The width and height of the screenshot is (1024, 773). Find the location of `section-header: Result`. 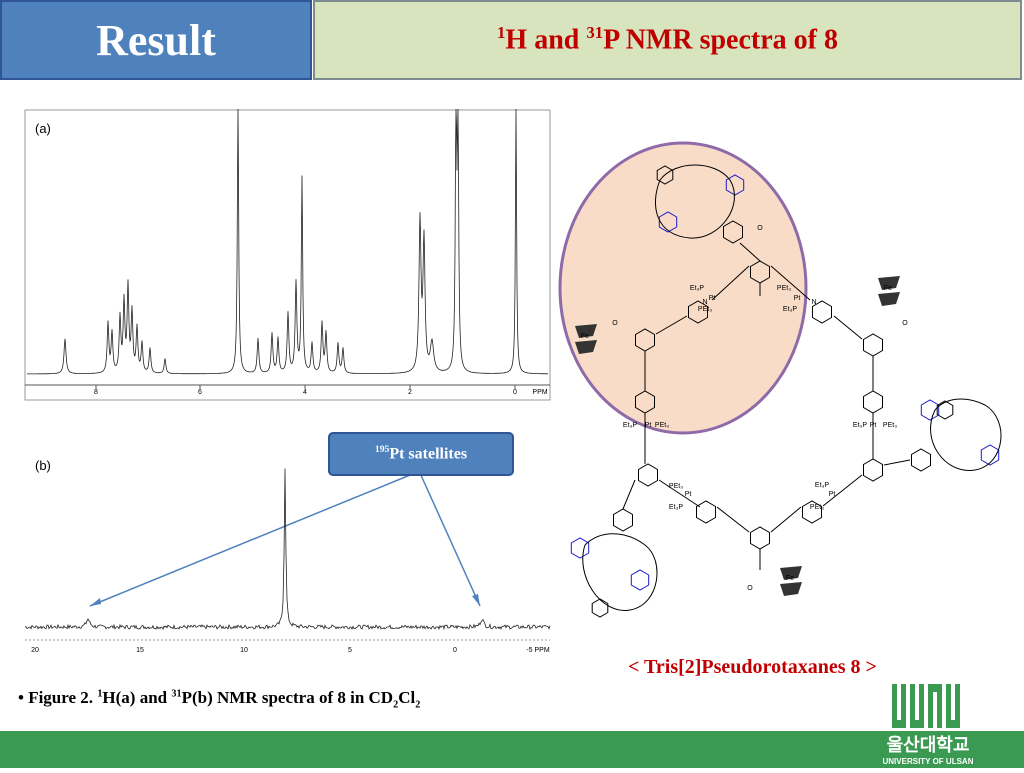

section-header: Result is located at coordinates (156, 40).